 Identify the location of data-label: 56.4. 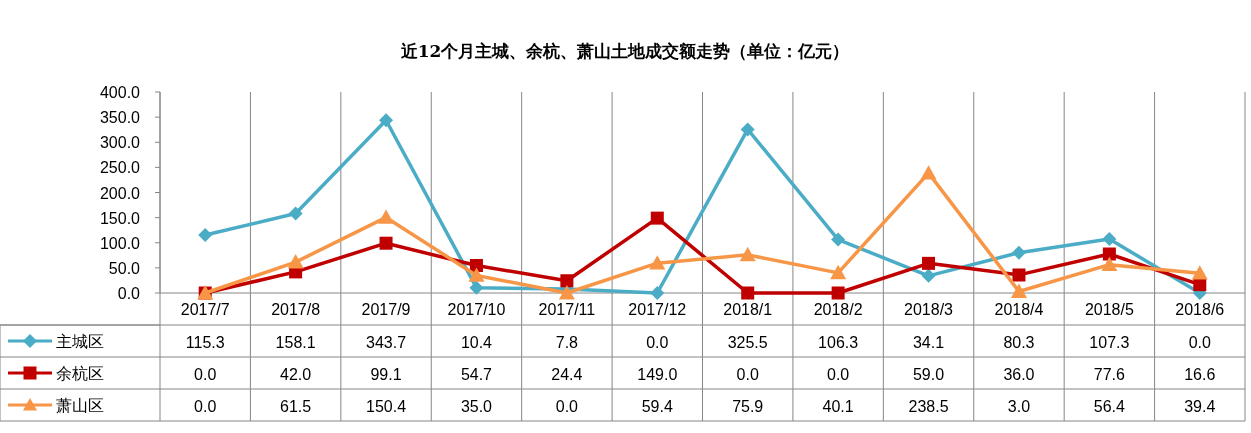
(1109, 406).